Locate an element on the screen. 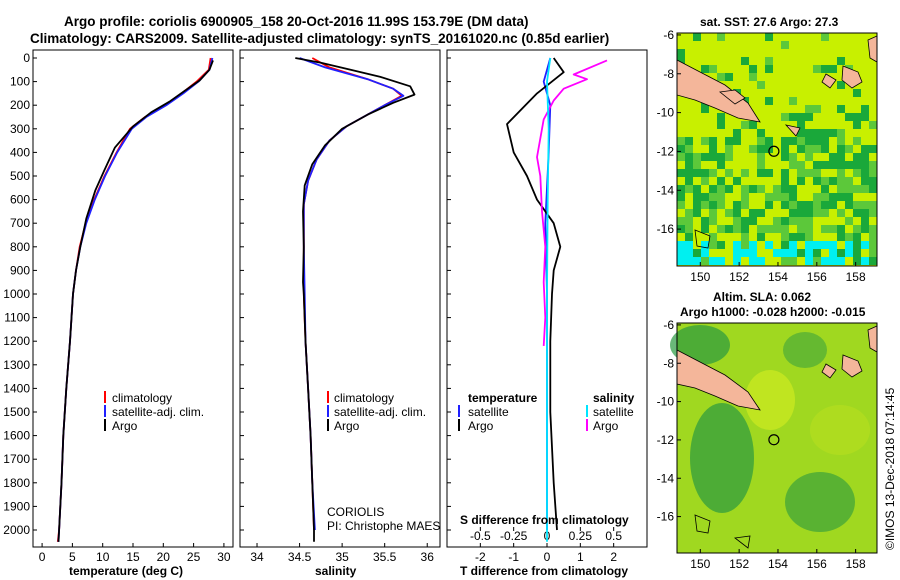 This screenshot has width=900, height=580. x-tick-label: 2 is located at coordinates (613, 557).